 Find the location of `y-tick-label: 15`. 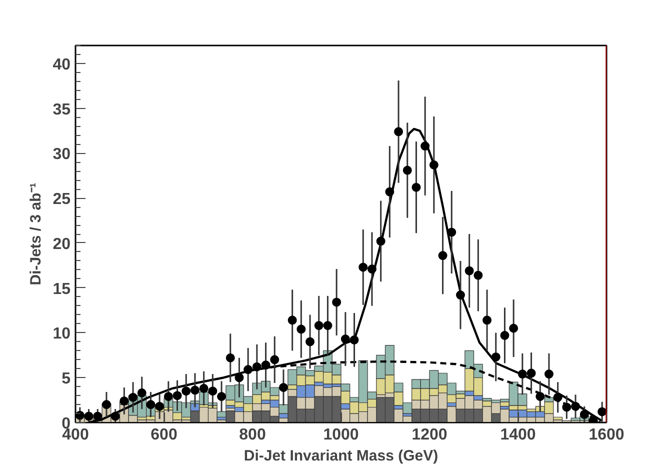

y-tick-label: 15 is located at coordinates (61, 289).